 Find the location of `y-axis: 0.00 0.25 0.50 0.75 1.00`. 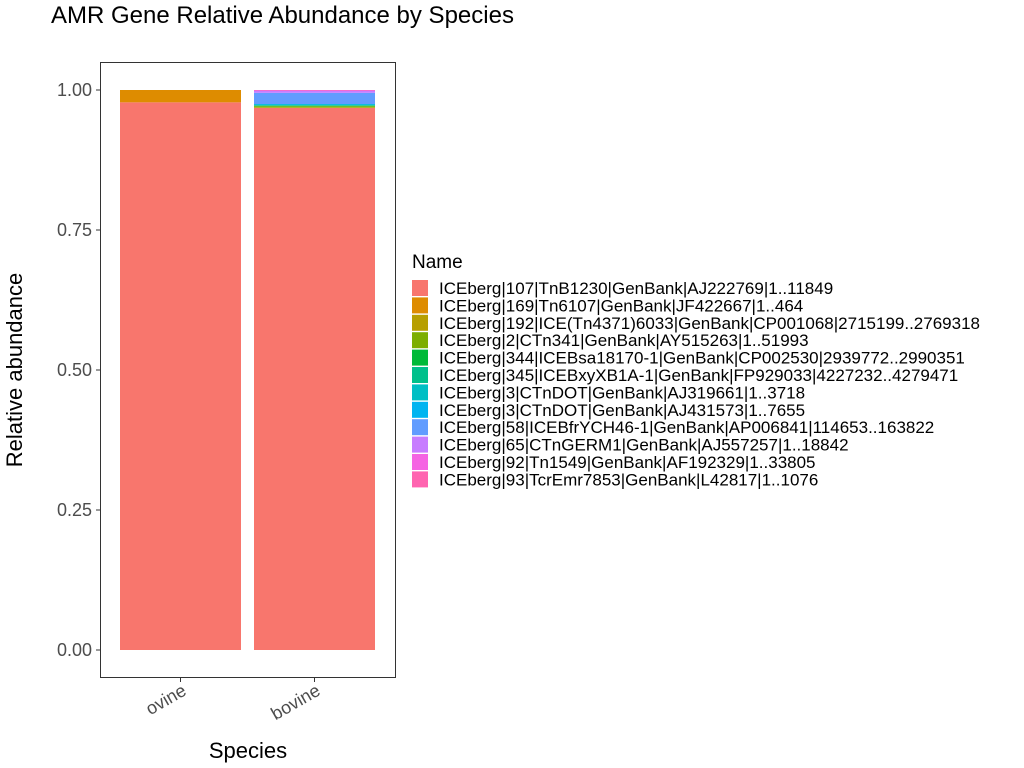

y-axis: 0.00 0.25 0.50 0.75 1.00 is located at coordinates (78, 370).